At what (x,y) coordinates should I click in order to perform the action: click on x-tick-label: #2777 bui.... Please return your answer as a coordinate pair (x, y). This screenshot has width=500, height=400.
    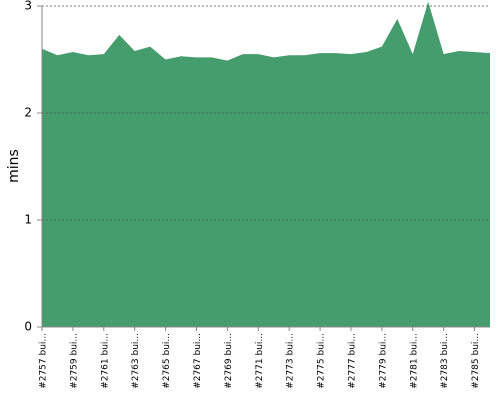
    Looking at the image, I should click on (352, 361).